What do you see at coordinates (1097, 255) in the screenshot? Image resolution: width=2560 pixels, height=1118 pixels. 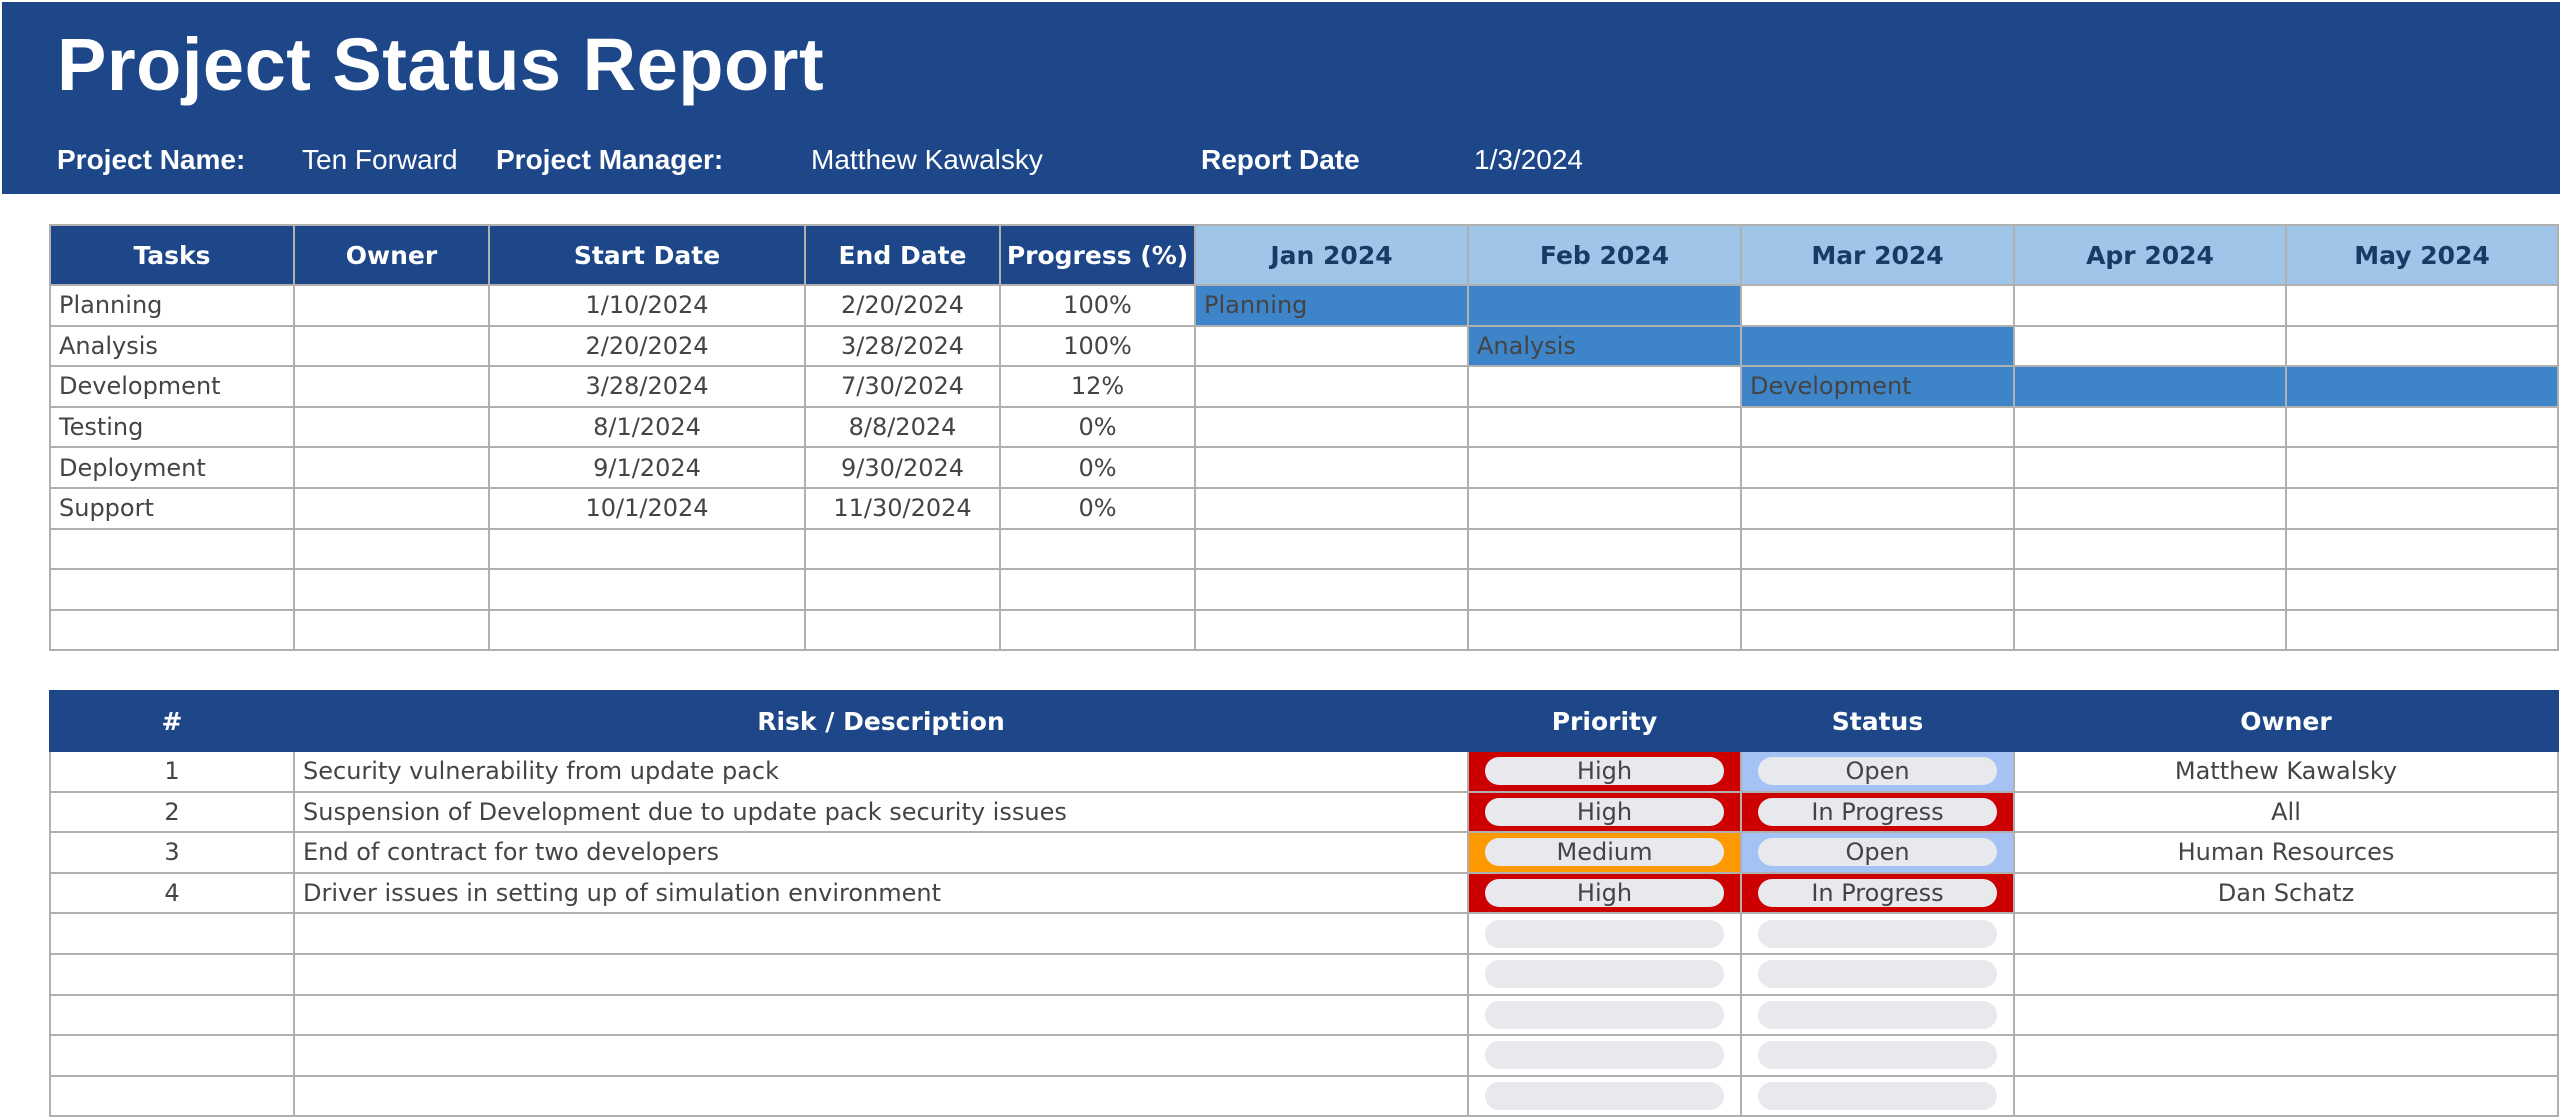 I see `column-header-progress: Progress (%)` at bounding box center [1097, 255].